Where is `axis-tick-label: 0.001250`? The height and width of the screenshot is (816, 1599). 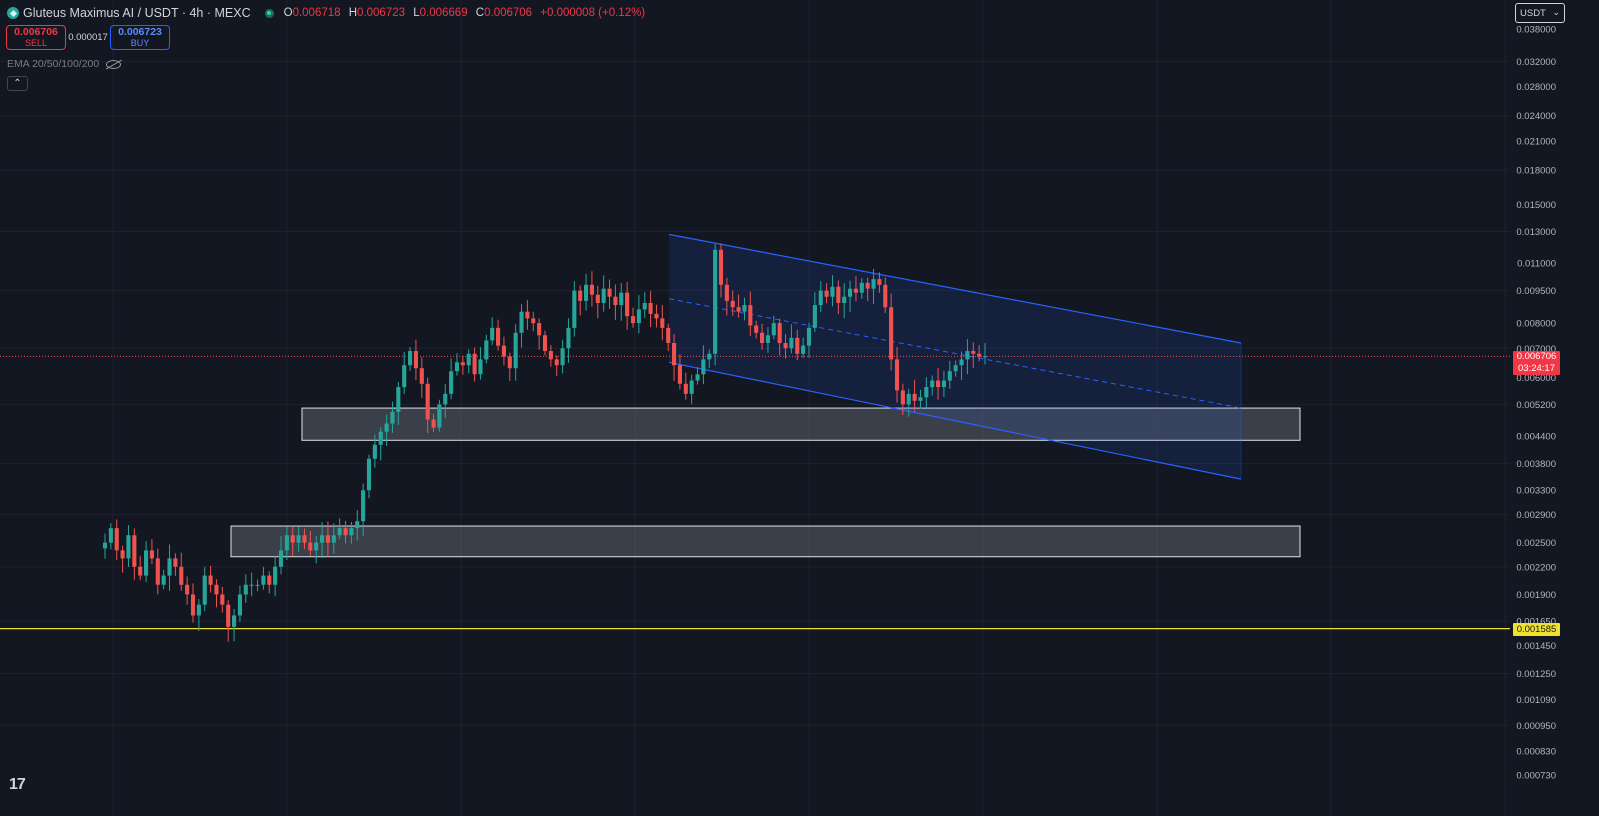
axis-tick-label: 0.001250 is located at coordinates (1536, 674).